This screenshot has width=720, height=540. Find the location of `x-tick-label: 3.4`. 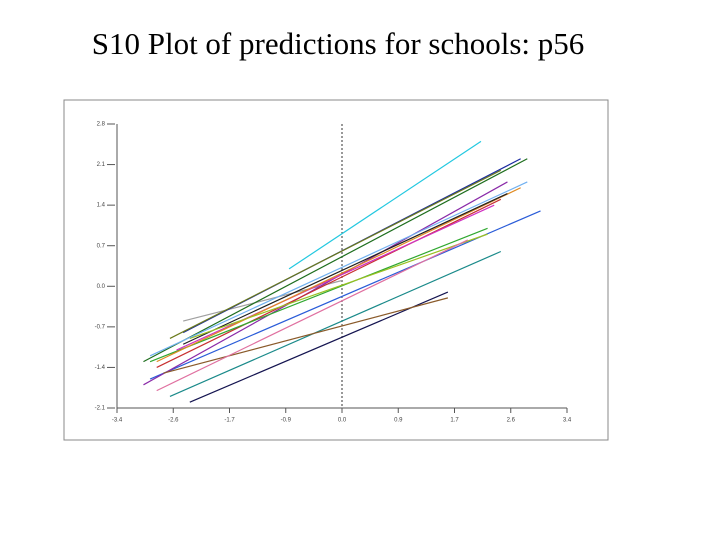

x-tick-label: 3.4 is located at coordinates (567, 421).